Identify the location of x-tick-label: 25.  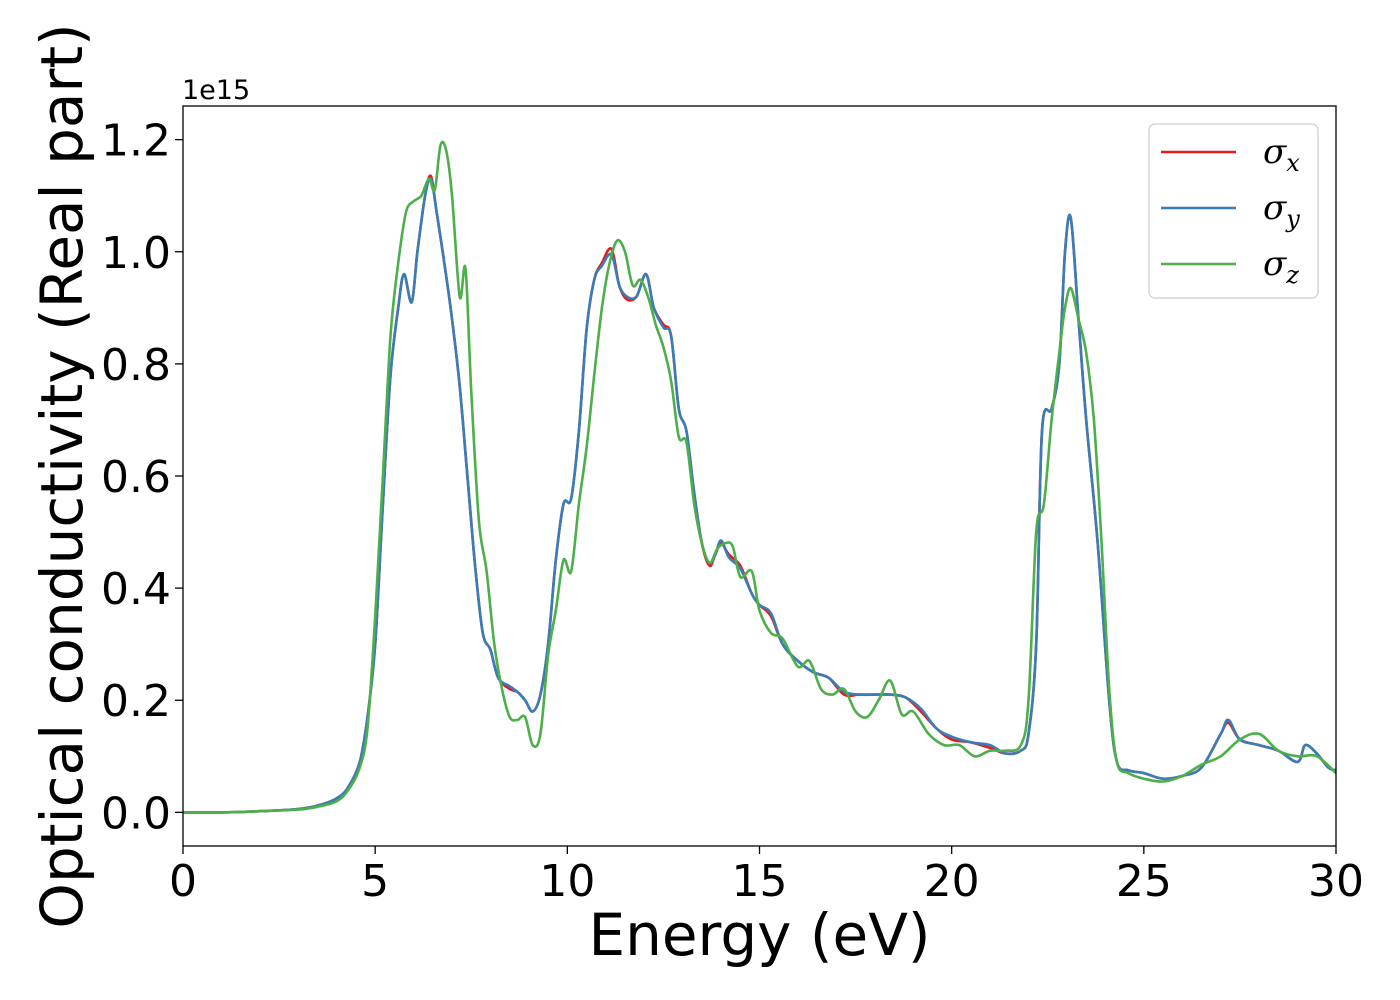
(1144, 881).